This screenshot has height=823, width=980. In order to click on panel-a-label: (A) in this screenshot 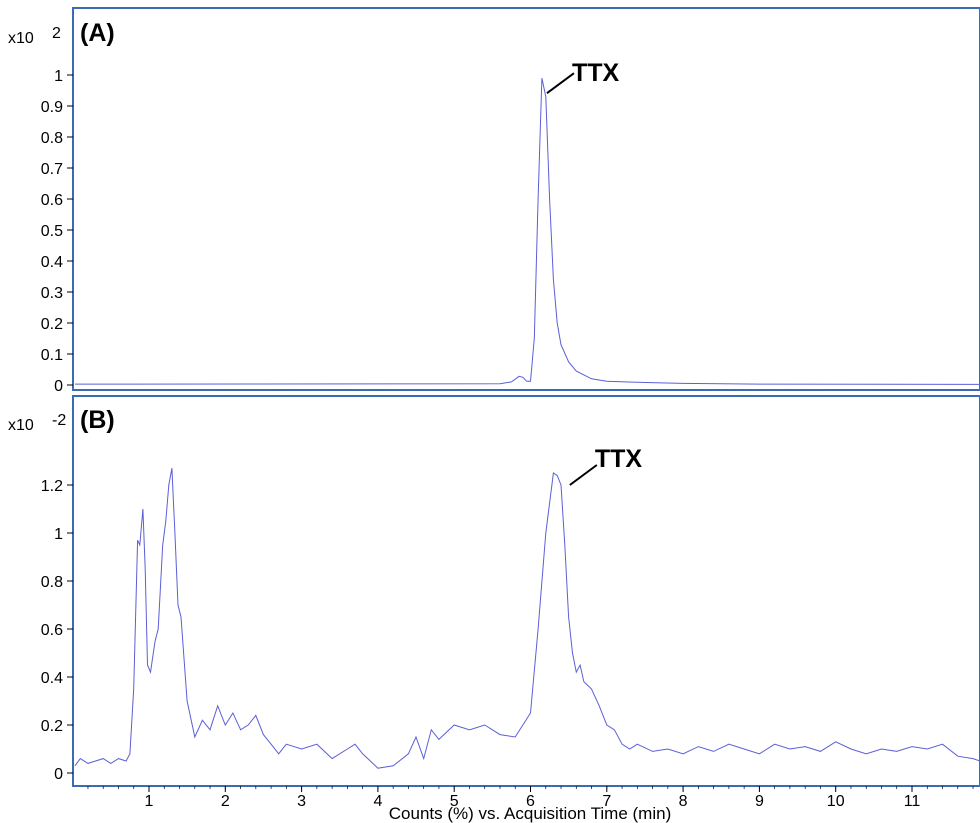, I will do `click(97, 33)`.